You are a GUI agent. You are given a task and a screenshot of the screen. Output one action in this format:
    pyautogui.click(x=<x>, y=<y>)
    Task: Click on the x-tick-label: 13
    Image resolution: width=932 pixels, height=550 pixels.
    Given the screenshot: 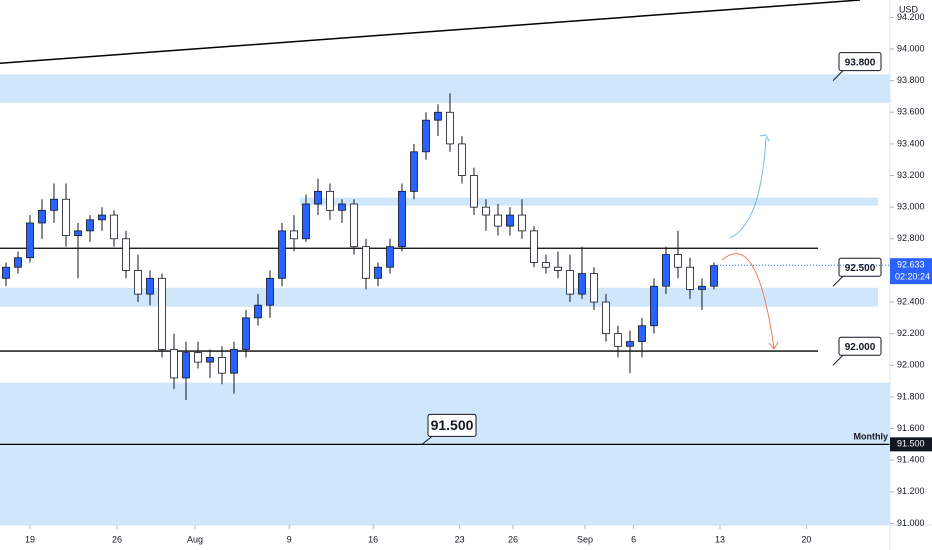 What is the action you would take?
    pyautogui.click(x=720, y=539)
    